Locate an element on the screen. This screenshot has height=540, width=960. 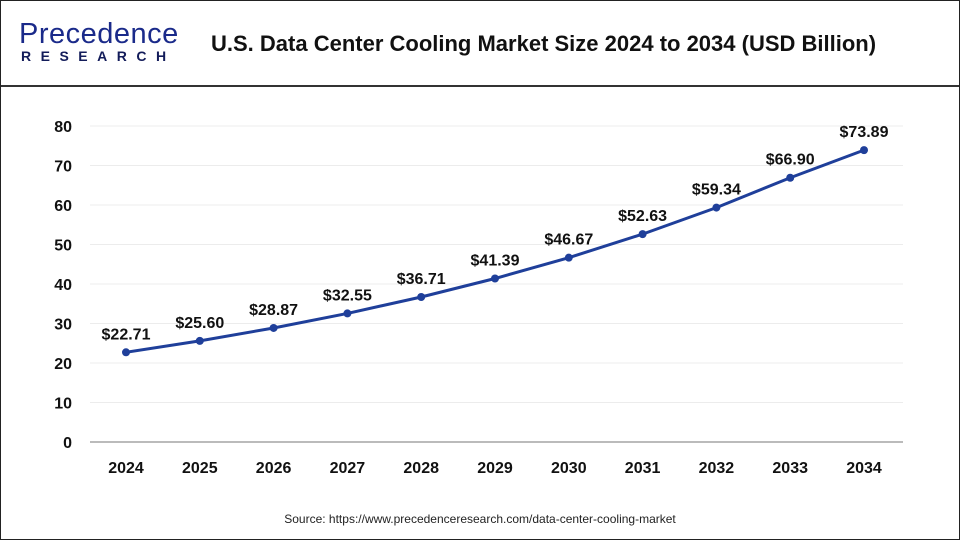
x-tick-label: 2029 is located at coordinates (495, 468).